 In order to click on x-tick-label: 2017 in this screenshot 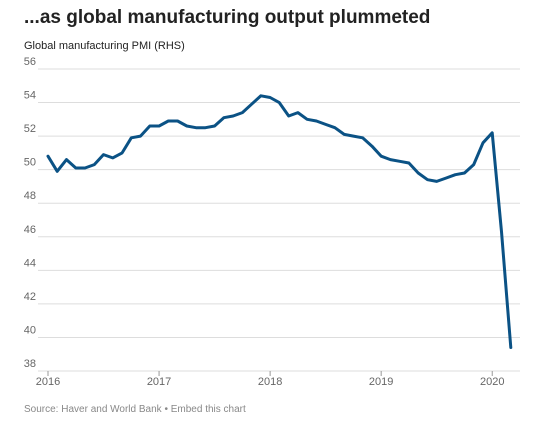, I will do `click(159, 382)`.